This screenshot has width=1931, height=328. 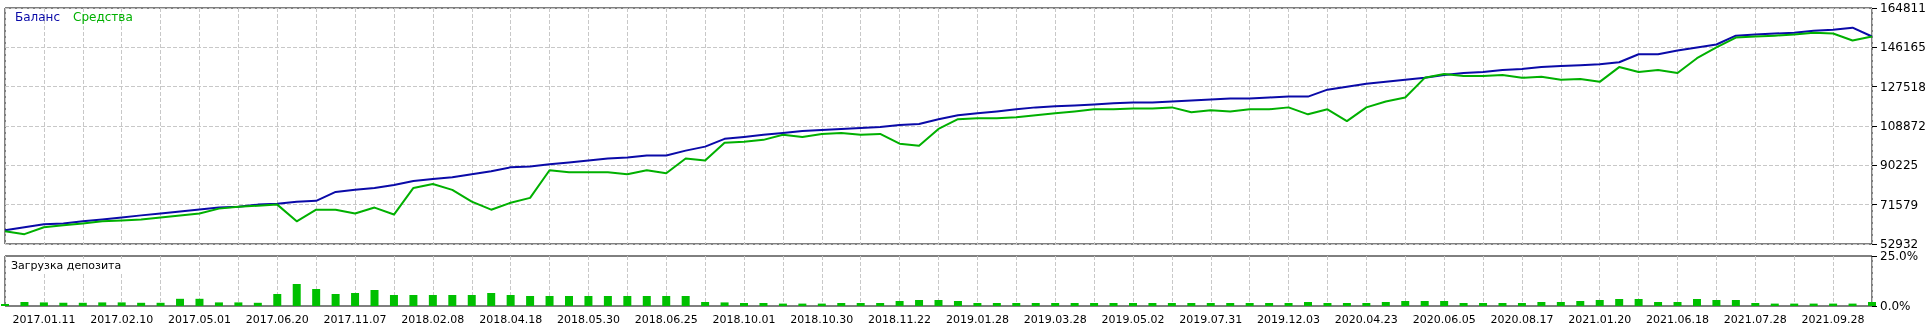 I want to click on x-tick-label: 2019.12.03, so click(x=1289, y=319).